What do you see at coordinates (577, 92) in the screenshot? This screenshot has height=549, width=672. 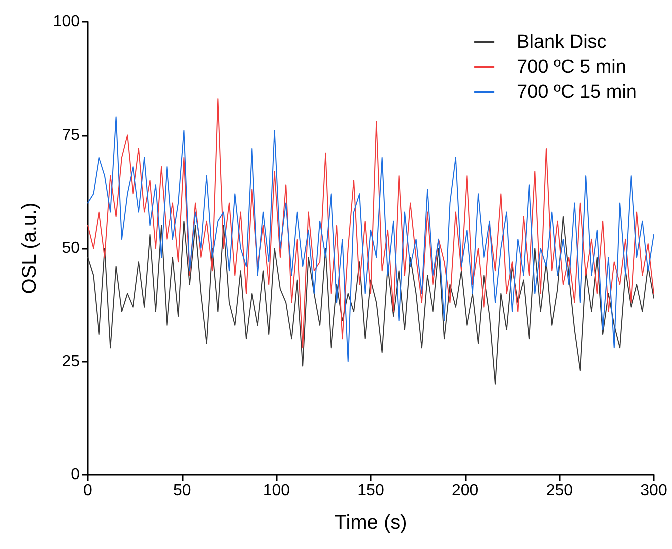 I see `legend-label: 700 ºC 15 min` at bounding box center [577, 92].